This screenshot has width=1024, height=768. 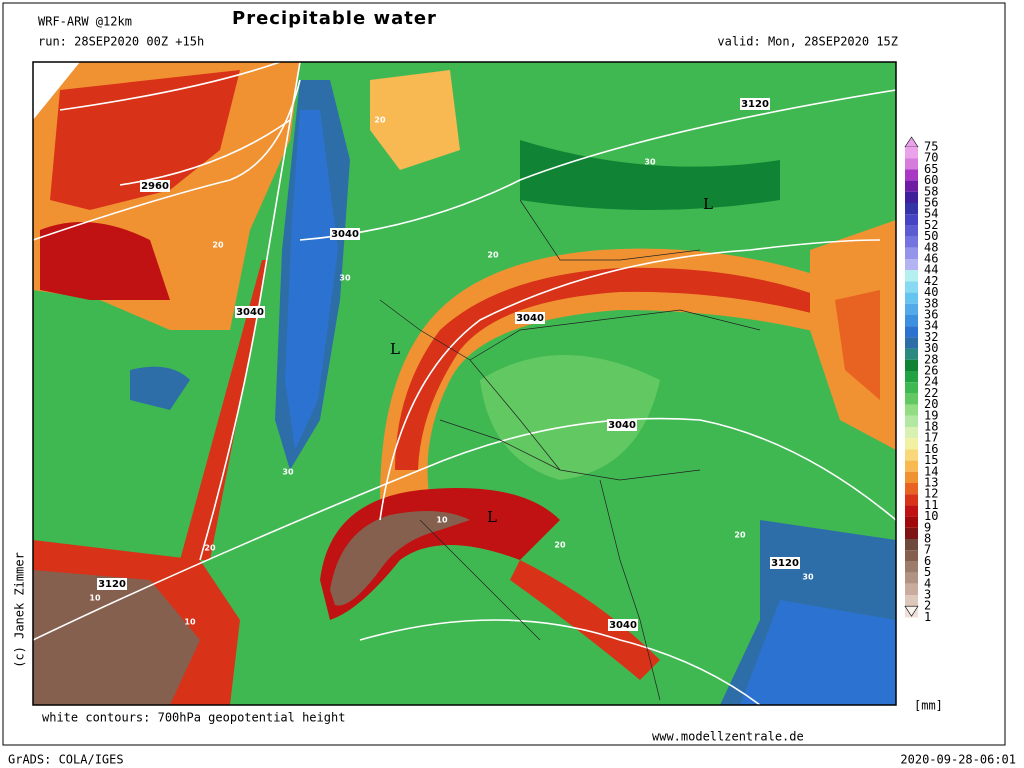 What do you see at coordinates (931, 214) in the screenshot?
I see `colorbar-label: 54` at bounding box center [931, 214].